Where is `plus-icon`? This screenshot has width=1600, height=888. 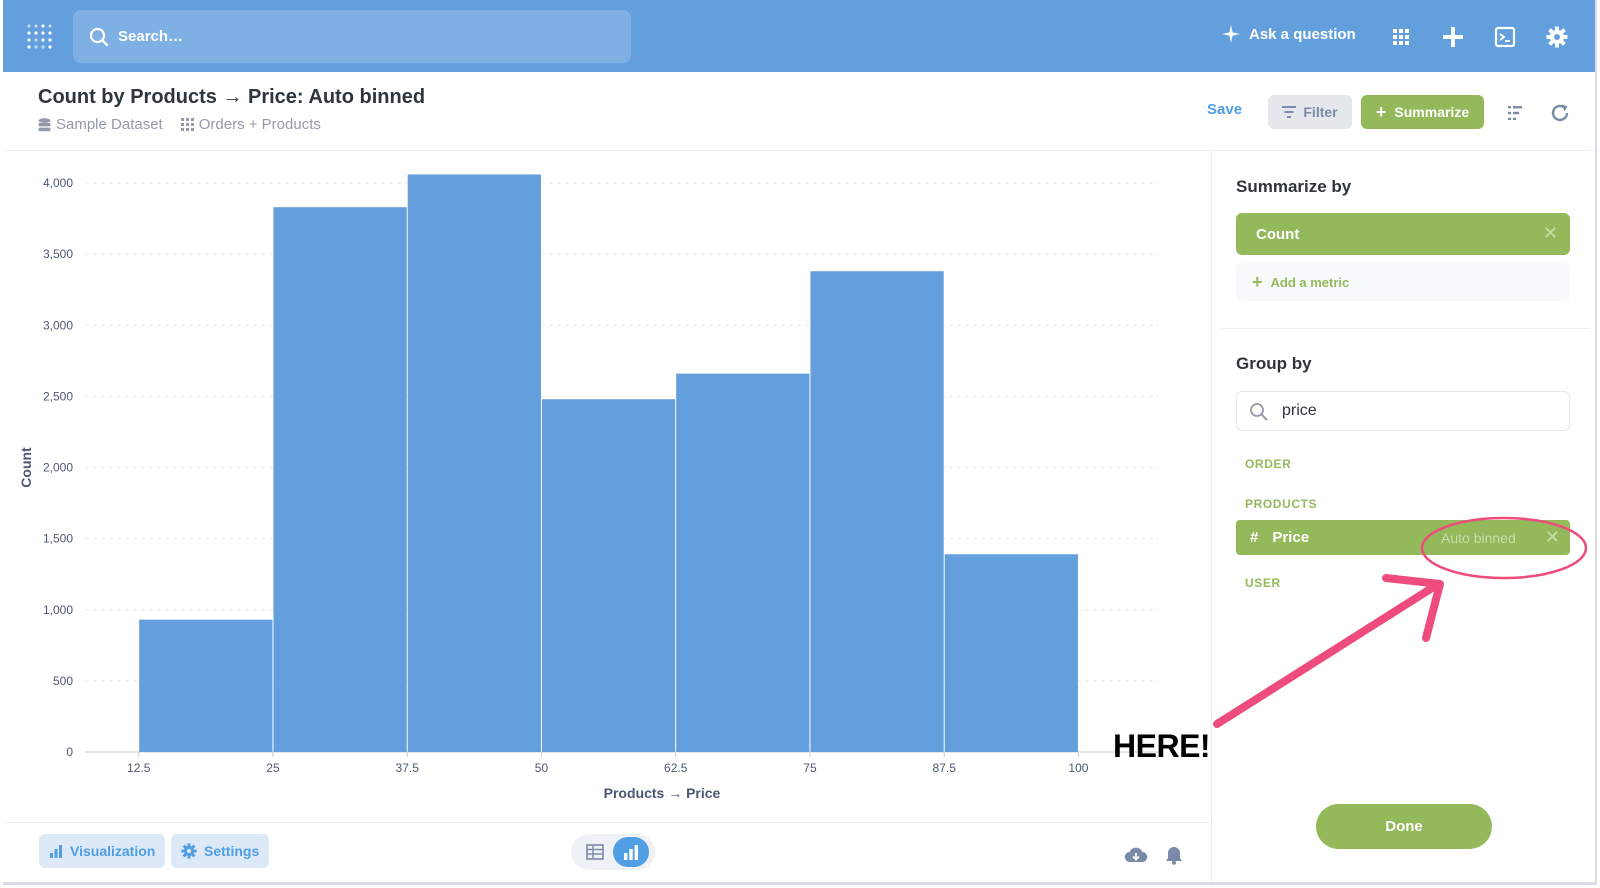 plus-icon is located at coordinates (1453, 37).